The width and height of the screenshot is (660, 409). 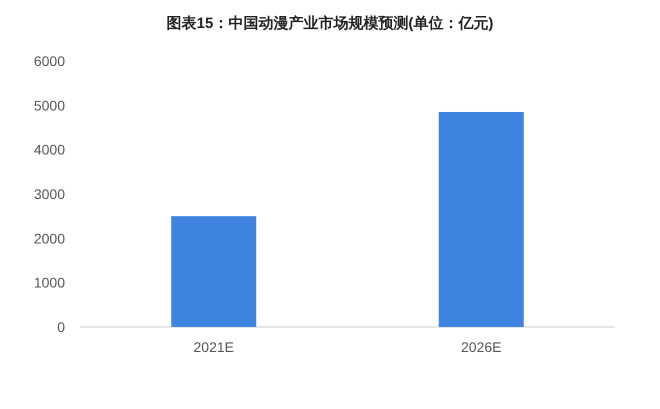 What do you see at coordinates (481, 347) in the screenshot?
I see `x-tick-label: 2026E` at bounding box center [481, 347].